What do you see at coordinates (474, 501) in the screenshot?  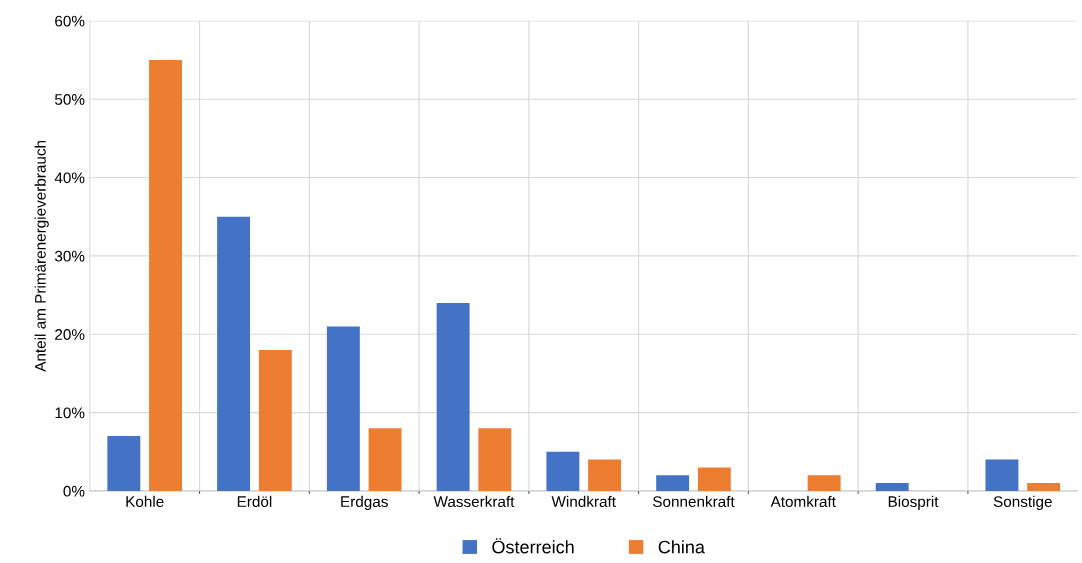 I see `x-tick-label: Wasserkraft` at bounding box center [474, 501].